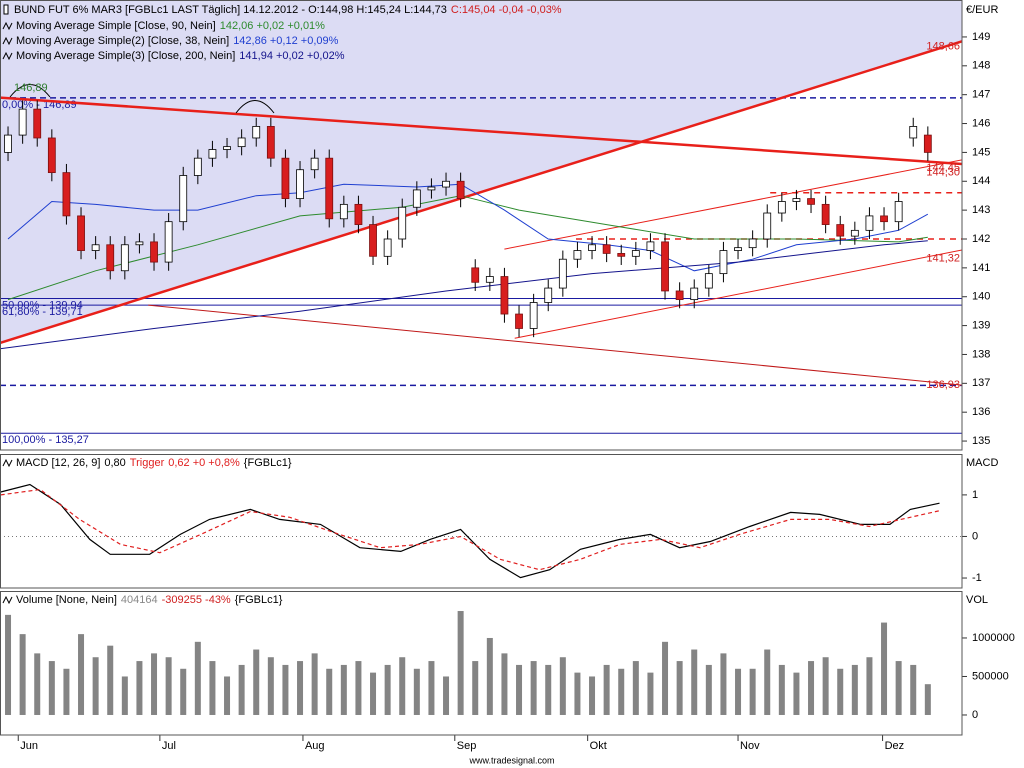  What do you see at coordinates (255, 107) in the screenshot?
I see `pivot-arc` at bounding box center [255, 107].